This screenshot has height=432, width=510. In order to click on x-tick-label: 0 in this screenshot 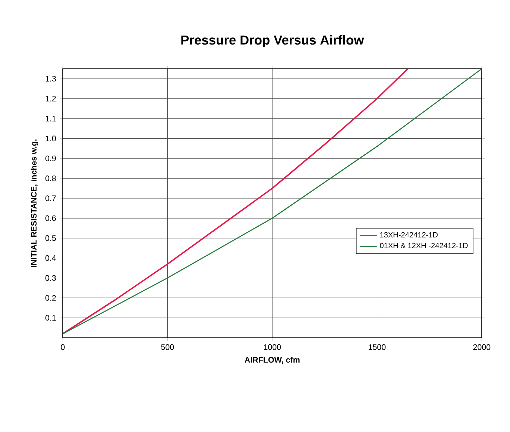, I will do `click(63, 347)`.